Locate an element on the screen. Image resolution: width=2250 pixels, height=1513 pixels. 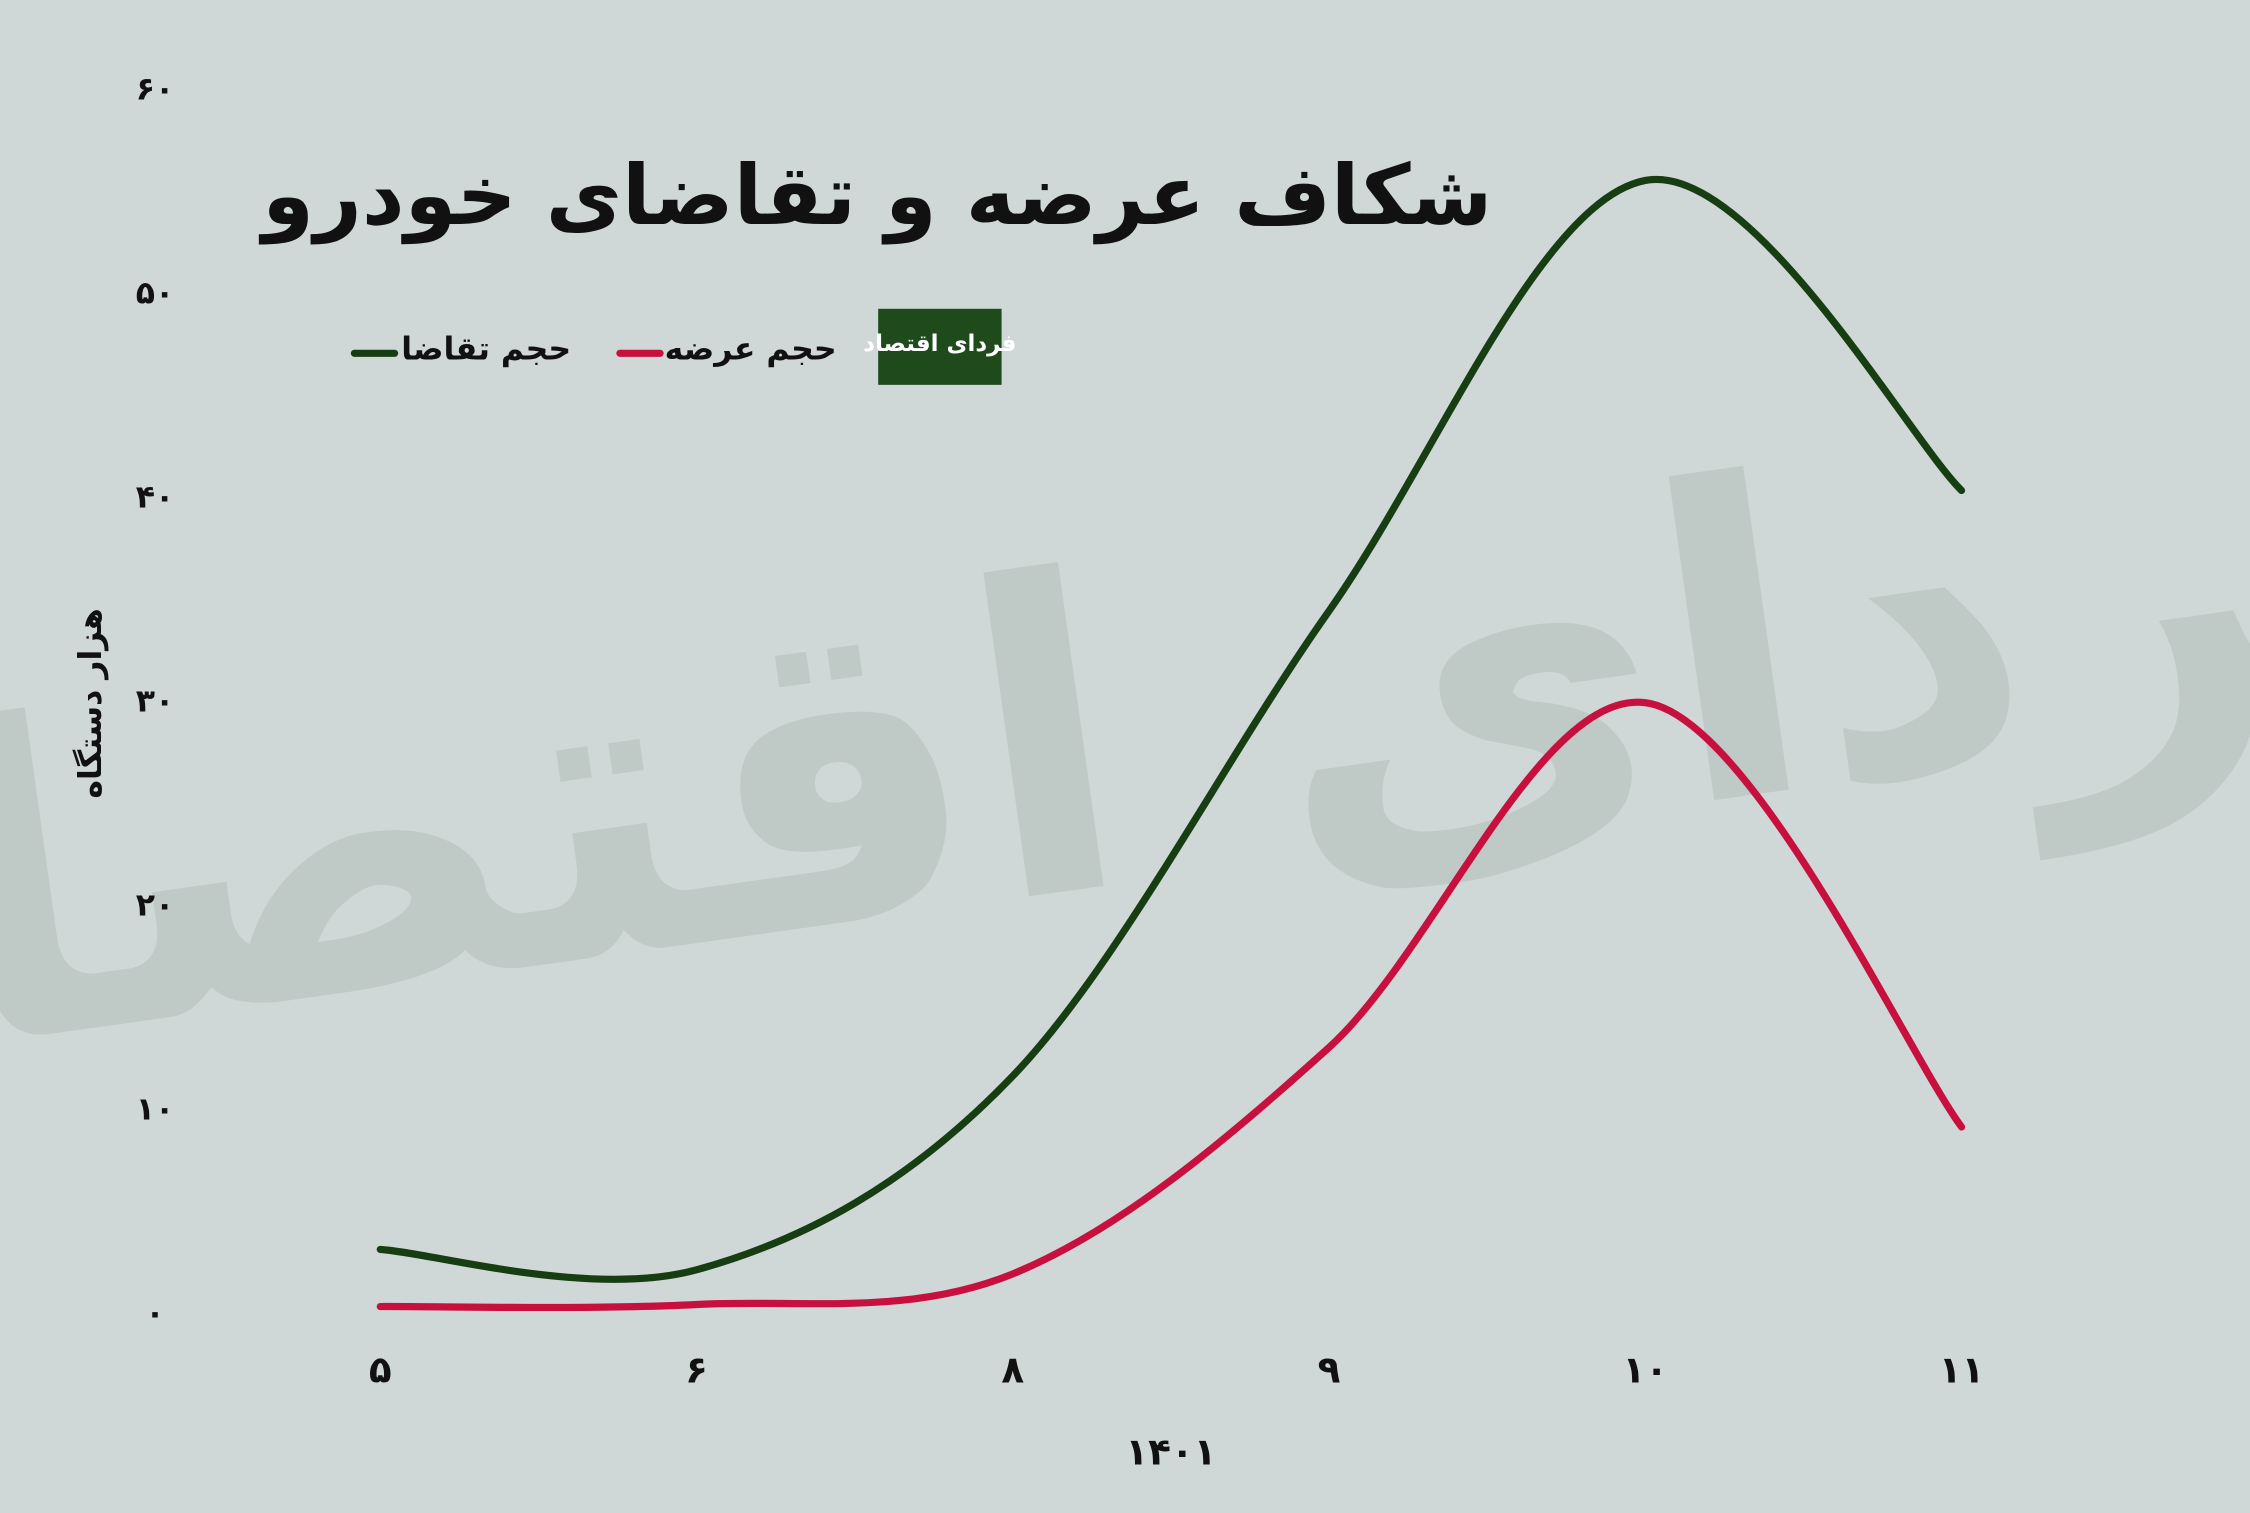
y-axis-label: هزار دستگاه is located at coordinates (90, 703).